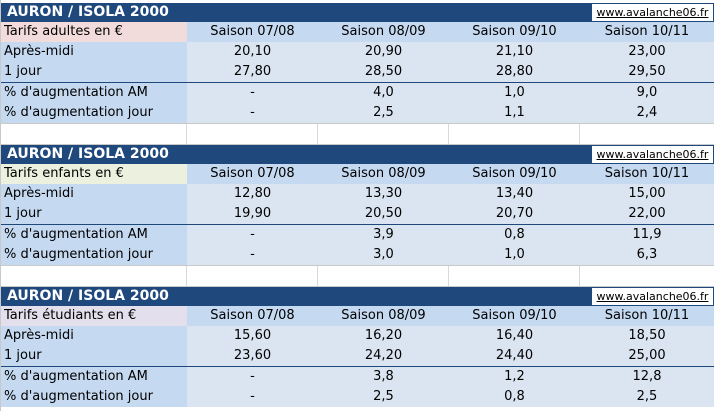 The width and height of the screenshot is (715, 411). Describe the element at coordinates (252, 51) in the screenshot. I see `cell: 20,10` at that location.